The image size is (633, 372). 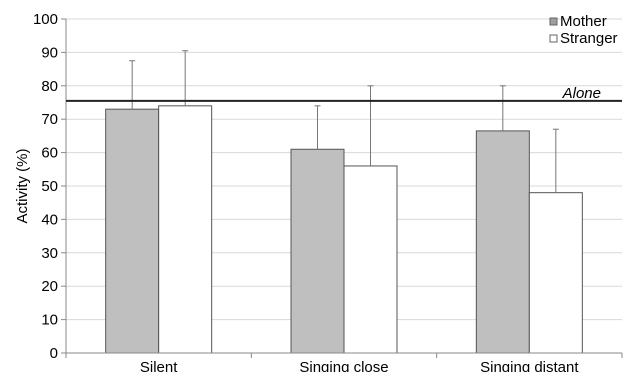 I want to click on y-tick-labels: 0 10 20 30 40 50 60 70 80 90 100, so click(x=45, y=186).